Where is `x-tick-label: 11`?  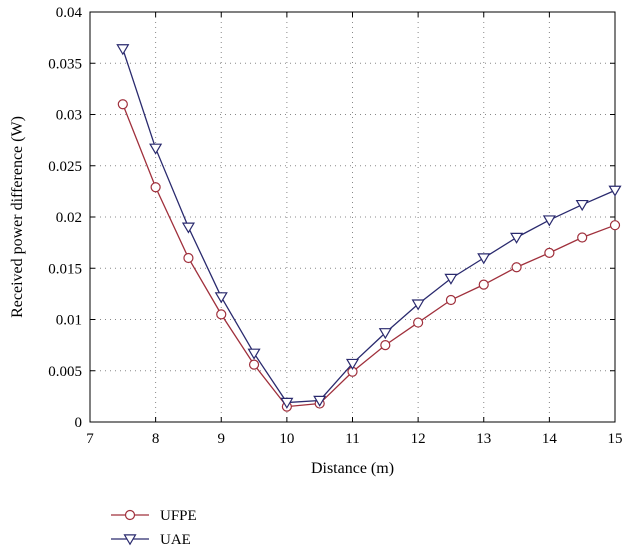 x-tick-label: 11 is located at coordinates (352, 439).